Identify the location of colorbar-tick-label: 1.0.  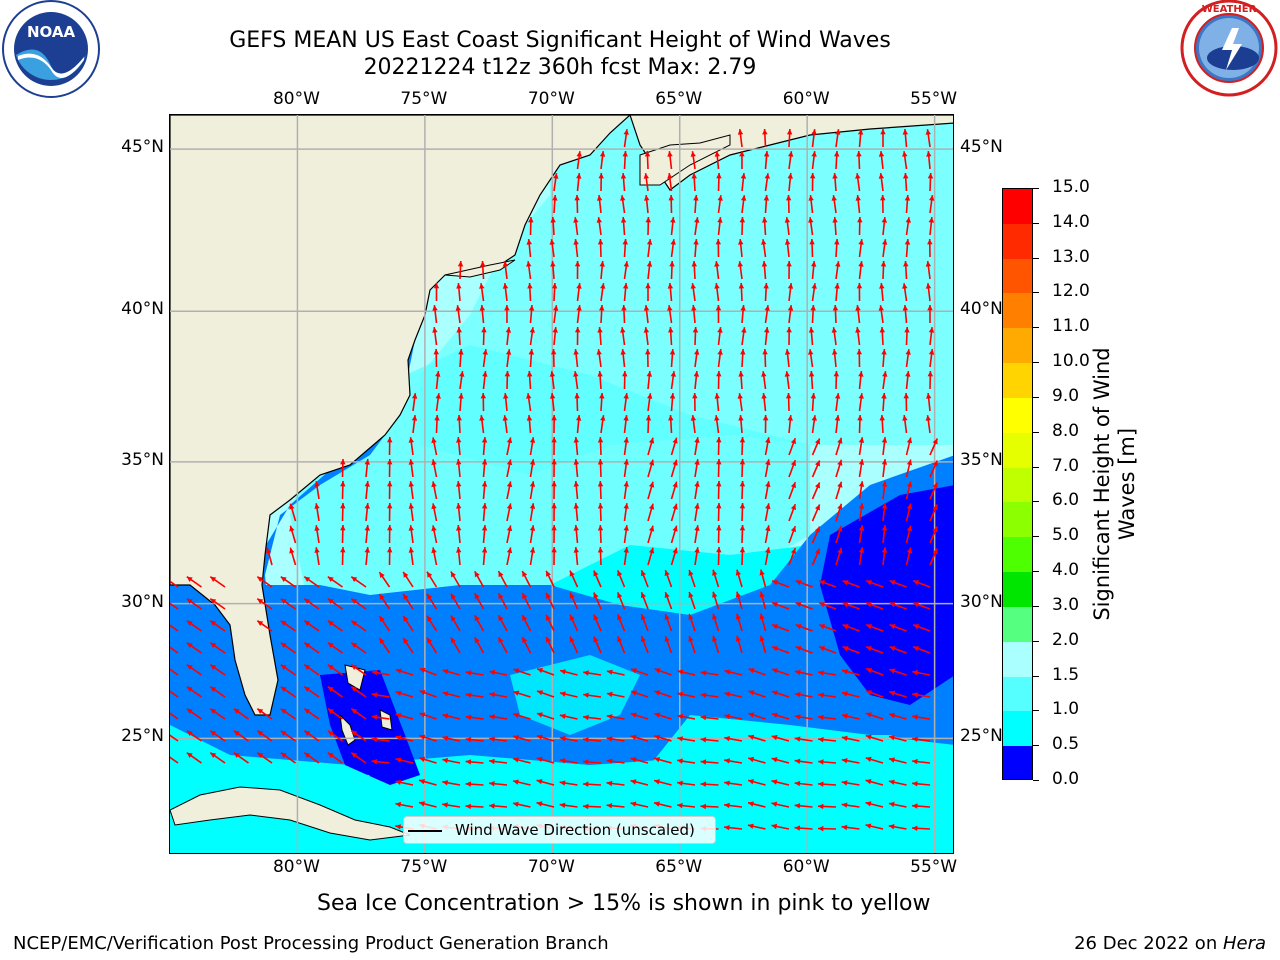
(1066, 709).